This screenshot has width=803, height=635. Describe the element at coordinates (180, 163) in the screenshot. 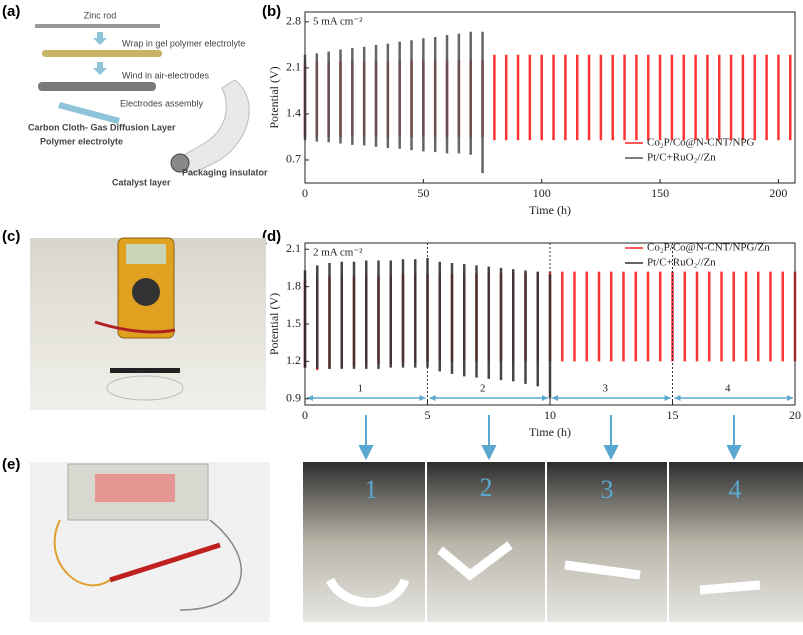

I see `cable-end` at that location.